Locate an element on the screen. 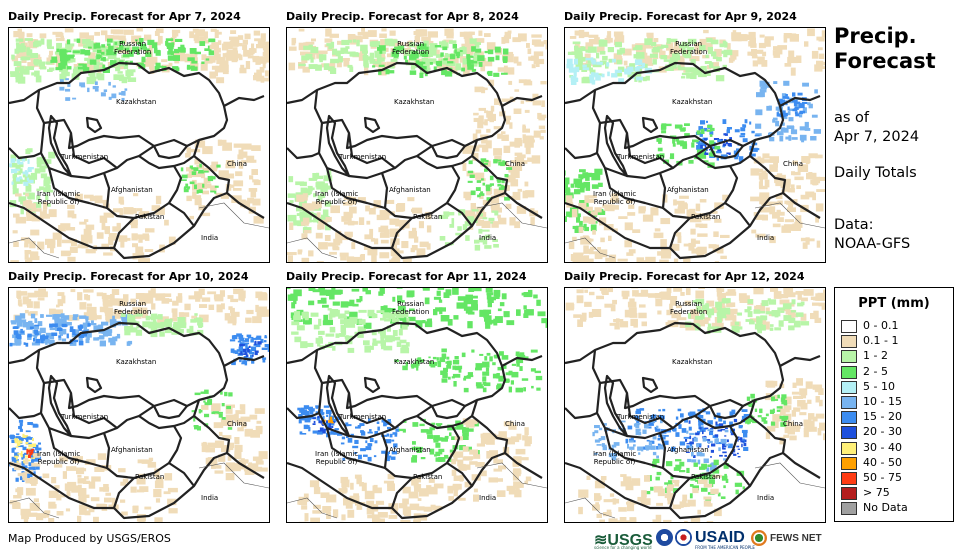 The width and height of the screenshot is (970, 556). legend-label: 1 - 2 is located at coordinates (875, 356).